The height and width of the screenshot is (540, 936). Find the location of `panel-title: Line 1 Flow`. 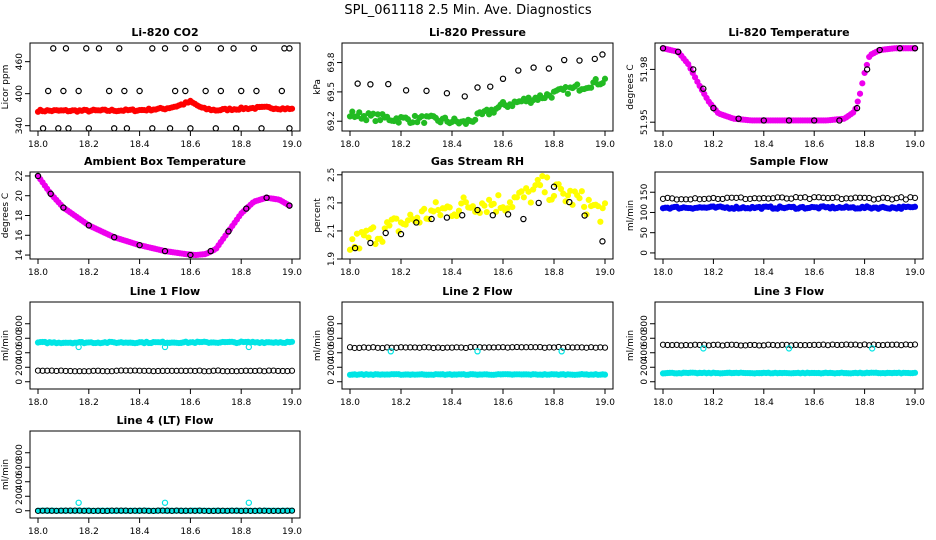

panel-title: Line 1 Flow is located at coordinates (165, 291).